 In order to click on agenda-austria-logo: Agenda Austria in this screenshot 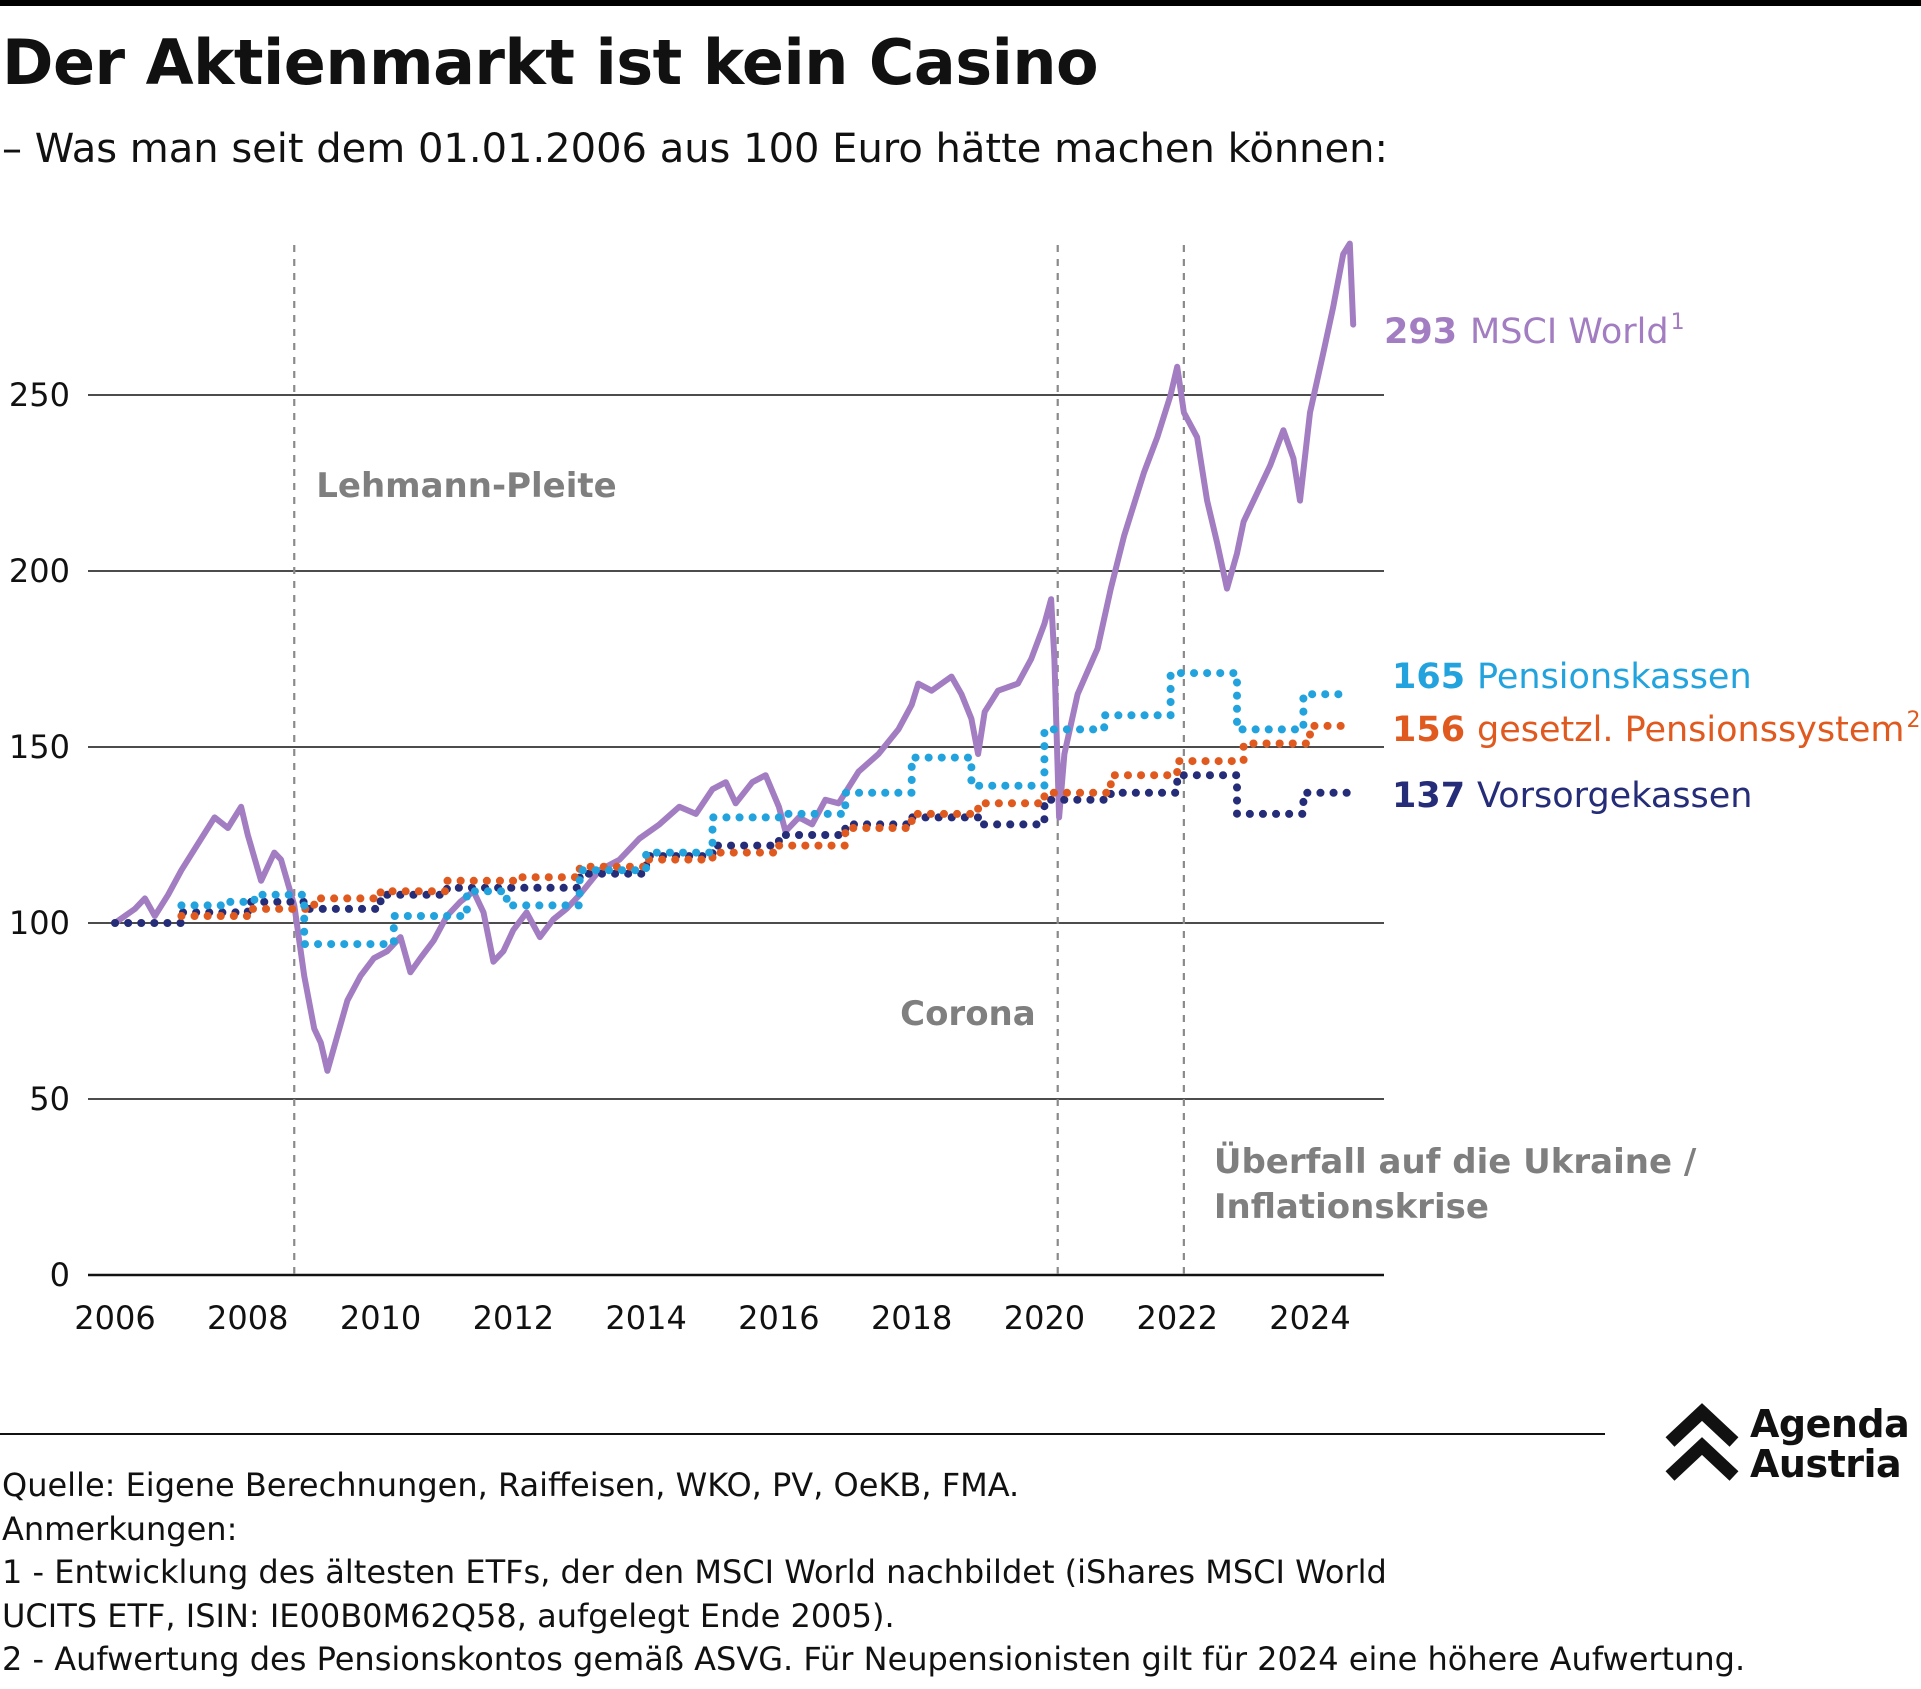, I will do `click(1789, 1447)`.